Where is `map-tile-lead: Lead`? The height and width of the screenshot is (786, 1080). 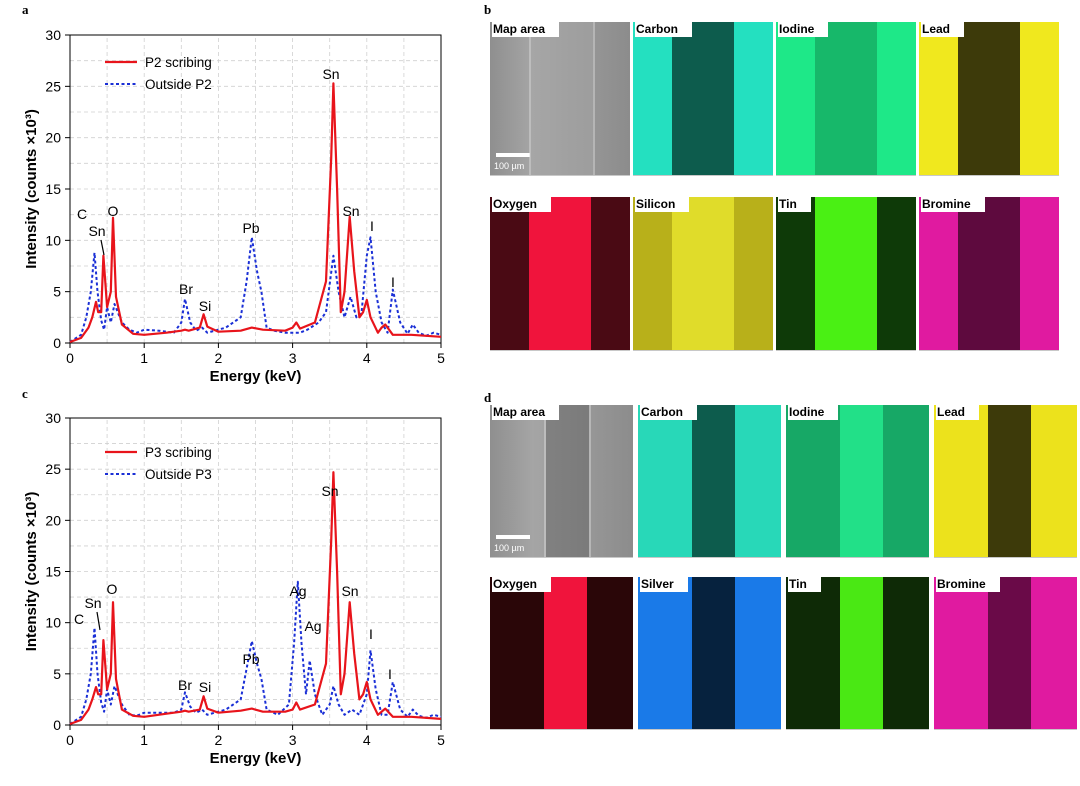 map-tile-lead: Lead is located at coordinates (989, 99).